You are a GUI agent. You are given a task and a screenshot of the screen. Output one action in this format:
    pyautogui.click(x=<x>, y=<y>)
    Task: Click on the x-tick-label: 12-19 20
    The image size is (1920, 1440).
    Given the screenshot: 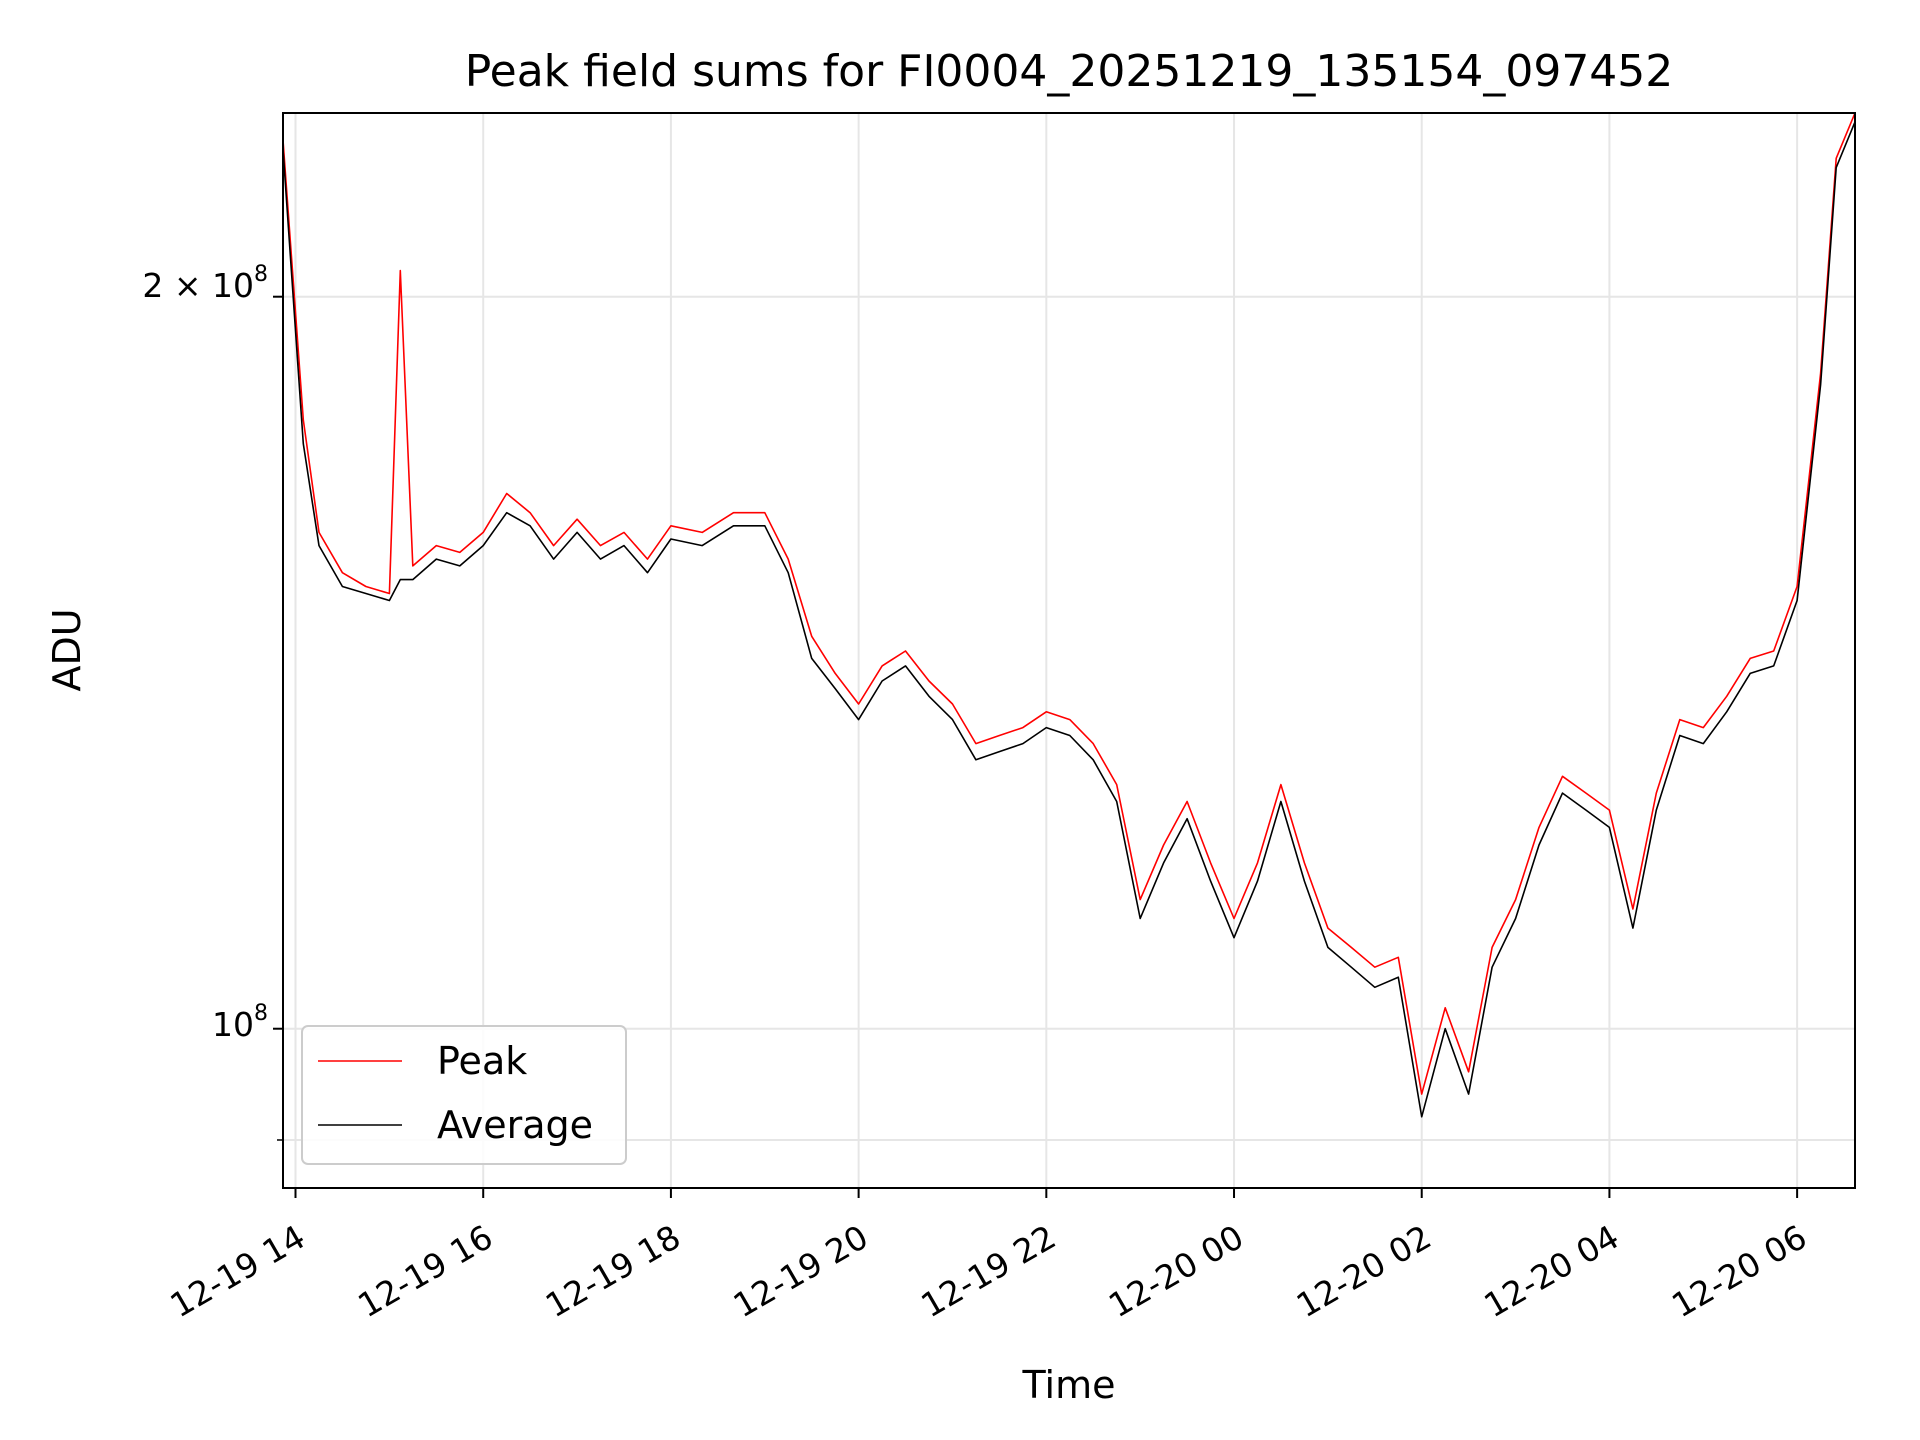 What is the action you would take?
    pyautogui.click(x=801, y=1271)
    